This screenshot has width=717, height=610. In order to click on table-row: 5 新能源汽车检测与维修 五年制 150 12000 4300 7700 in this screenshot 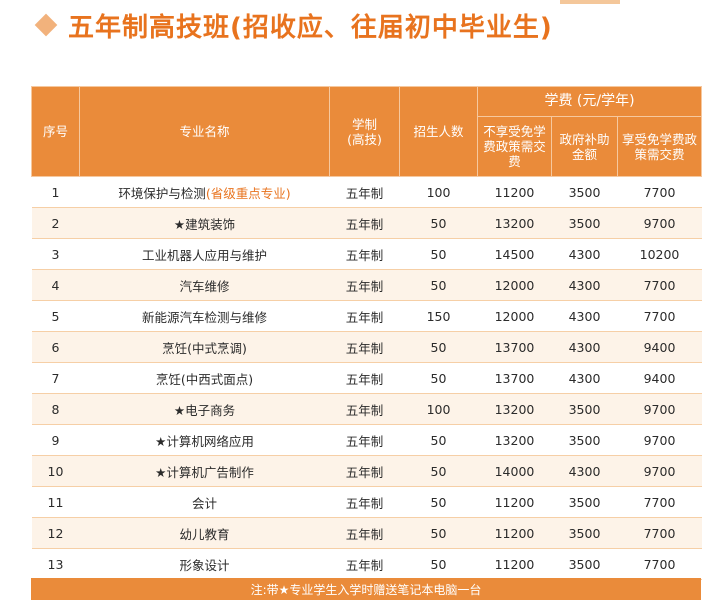, I will do `click(366, 316)`.